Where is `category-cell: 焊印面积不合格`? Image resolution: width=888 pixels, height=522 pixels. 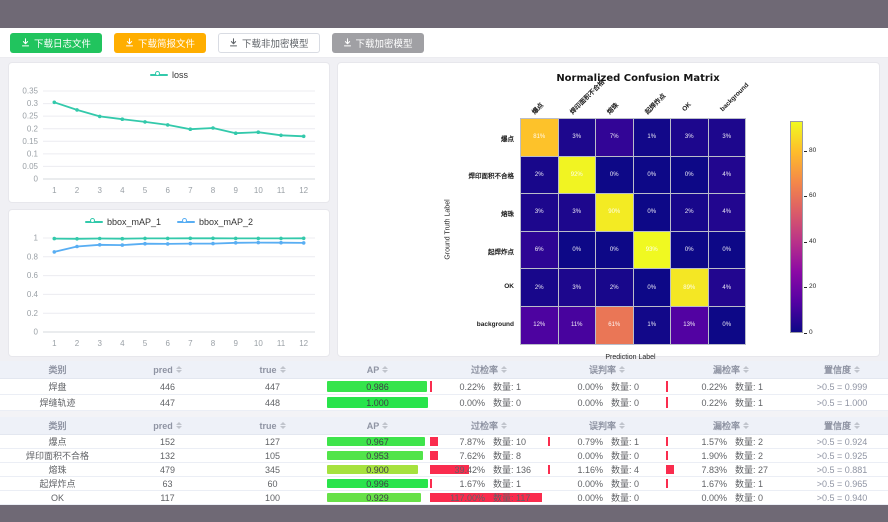 category-cell: 焊印面积不合格 is located at coordinates (57, 456).